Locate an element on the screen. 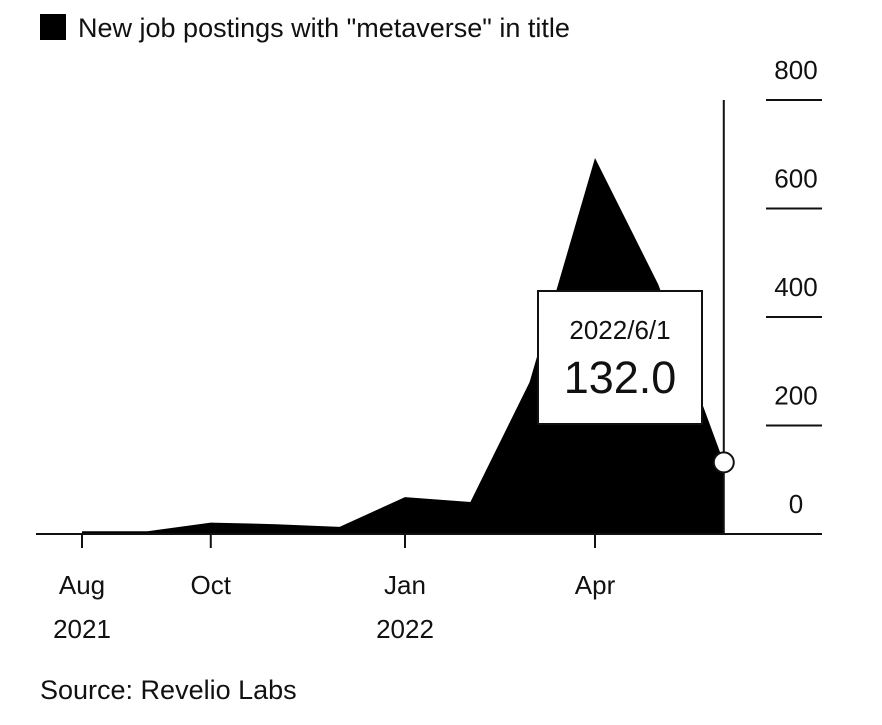  cursor-marker is located at coordinates (723, 462).